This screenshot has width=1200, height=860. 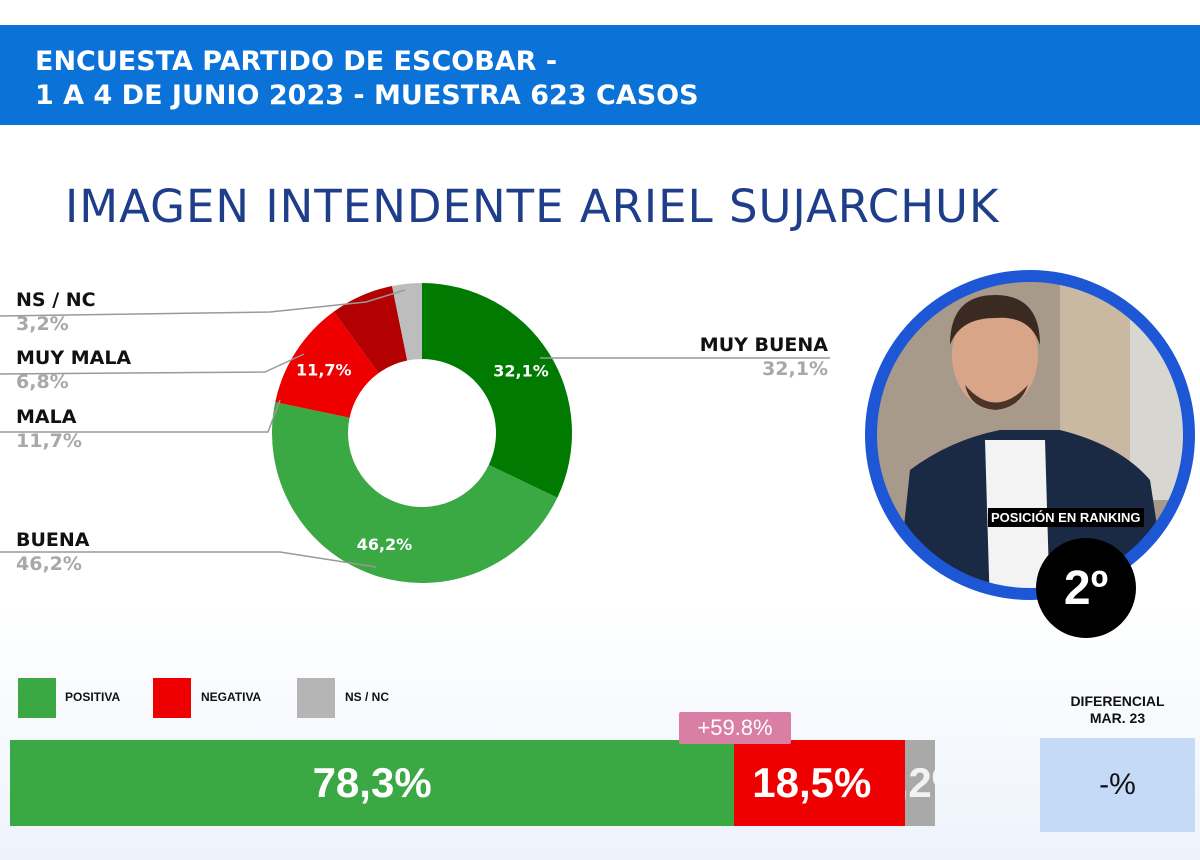 What do you see at coordinates (385, 544) in the screenshot?
I see `donut-data-label: 46,2%` at bounding box center [385, 544].